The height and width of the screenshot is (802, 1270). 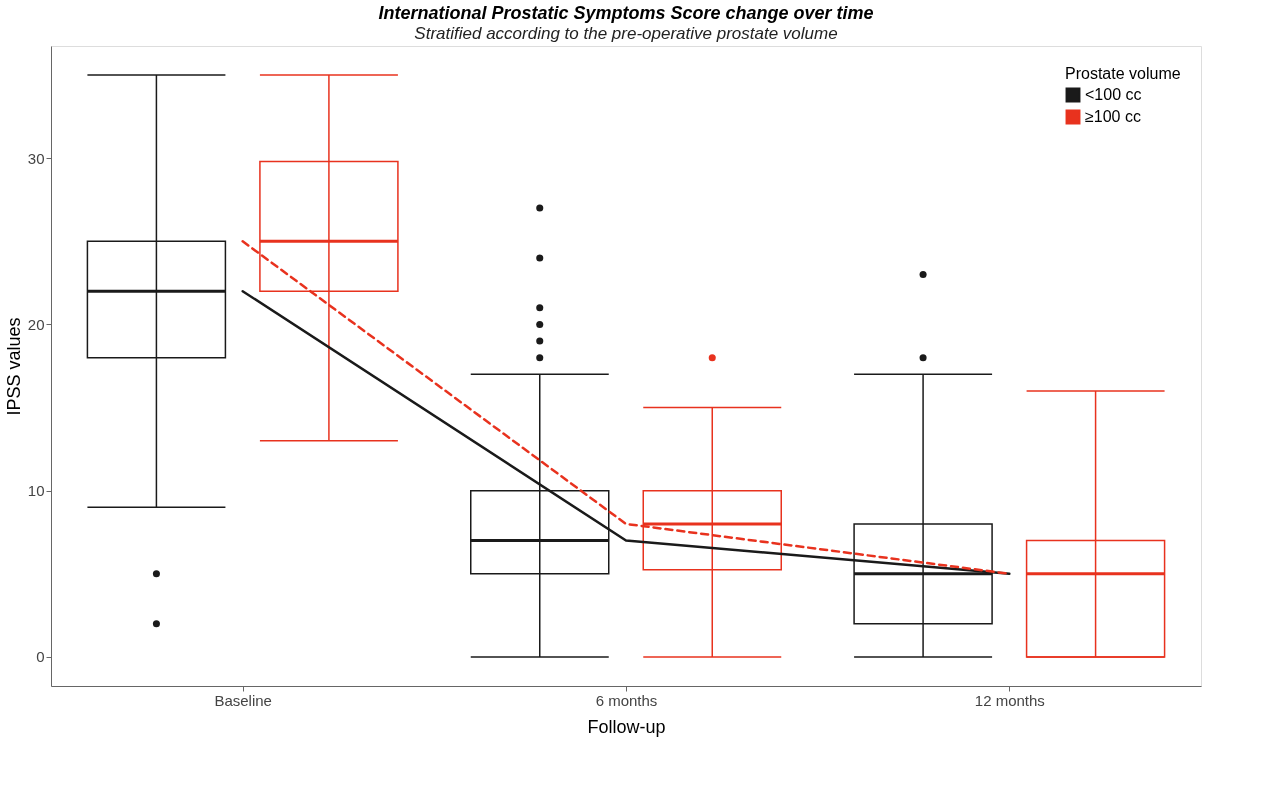 What do you see at coordinates (1113, 94) in the screenshot?
I see `legend-label: <100 cc` at bounding box center [1113, 94].